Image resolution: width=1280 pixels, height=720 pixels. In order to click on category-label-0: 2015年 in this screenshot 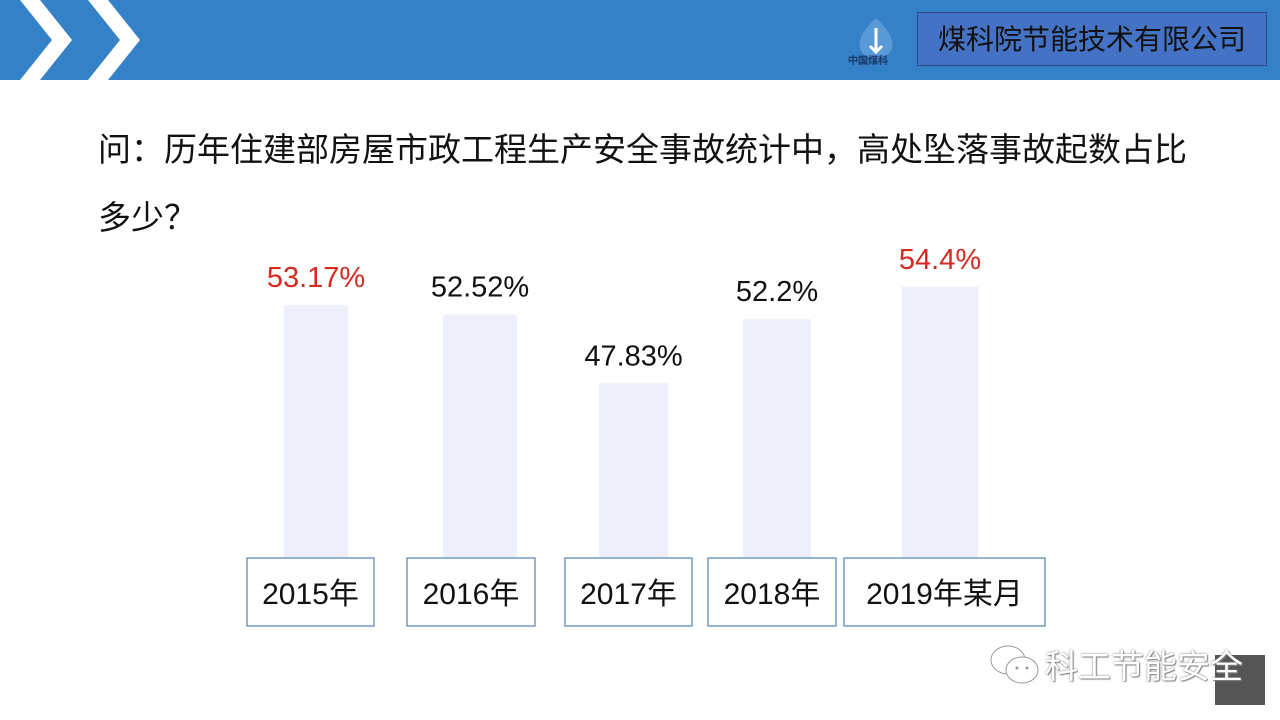, I will do `click(310, 594)`.